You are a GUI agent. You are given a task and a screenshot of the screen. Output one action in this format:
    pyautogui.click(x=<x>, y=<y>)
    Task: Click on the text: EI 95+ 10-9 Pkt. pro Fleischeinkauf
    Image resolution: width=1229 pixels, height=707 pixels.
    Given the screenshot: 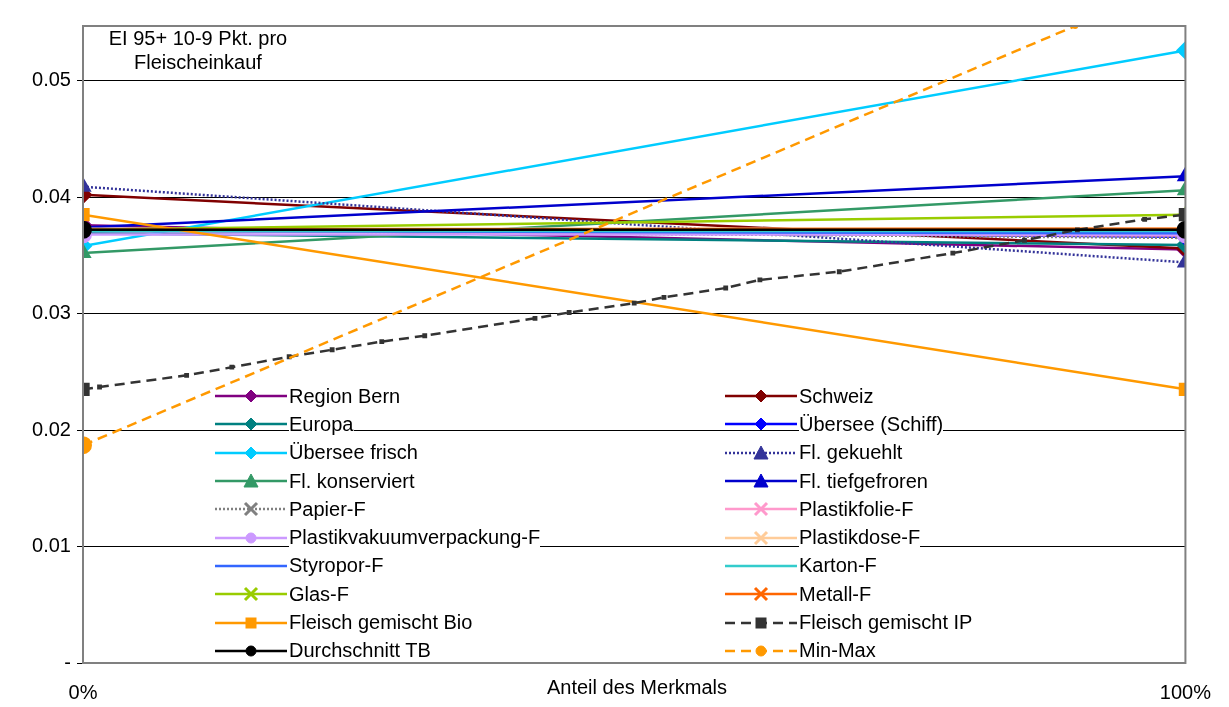 What is the action you would take?
    pyautogui.click(x=198, y=50)
    